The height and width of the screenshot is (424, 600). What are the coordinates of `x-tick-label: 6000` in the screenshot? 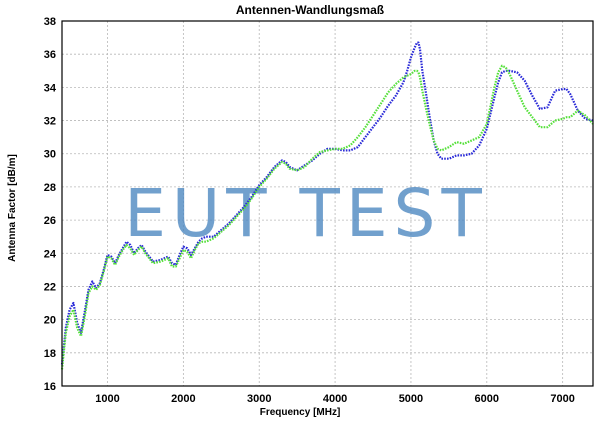 It's located at (487, 399).